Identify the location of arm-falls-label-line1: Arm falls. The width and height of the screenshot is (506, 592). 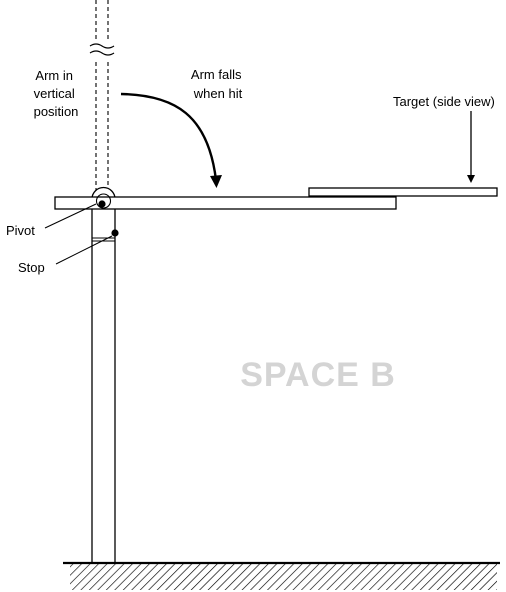
(216, 74).